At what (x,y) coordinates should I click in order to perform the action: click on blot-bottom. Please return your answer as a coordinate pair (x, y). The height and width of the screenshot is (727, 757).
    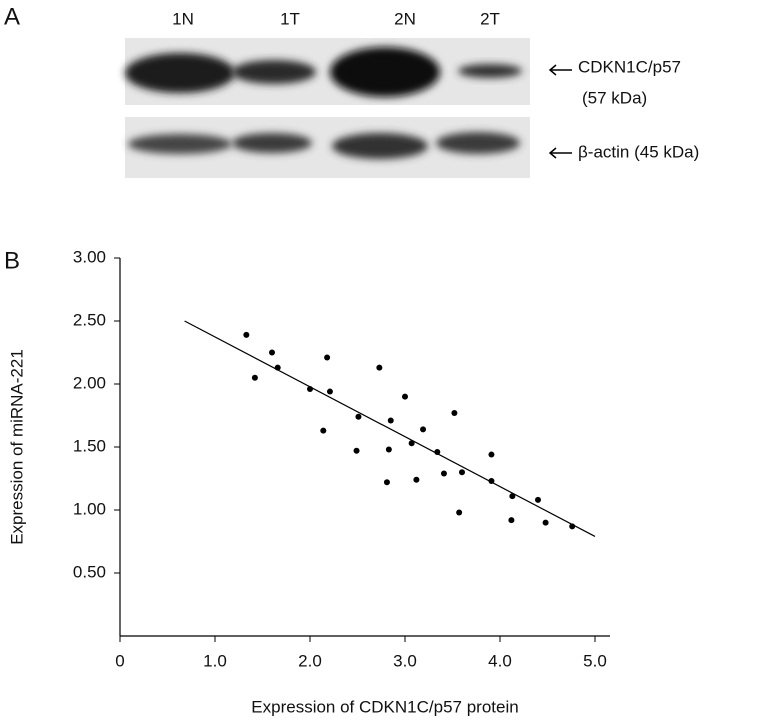
    Looking at the image, I should click on (327, 147).